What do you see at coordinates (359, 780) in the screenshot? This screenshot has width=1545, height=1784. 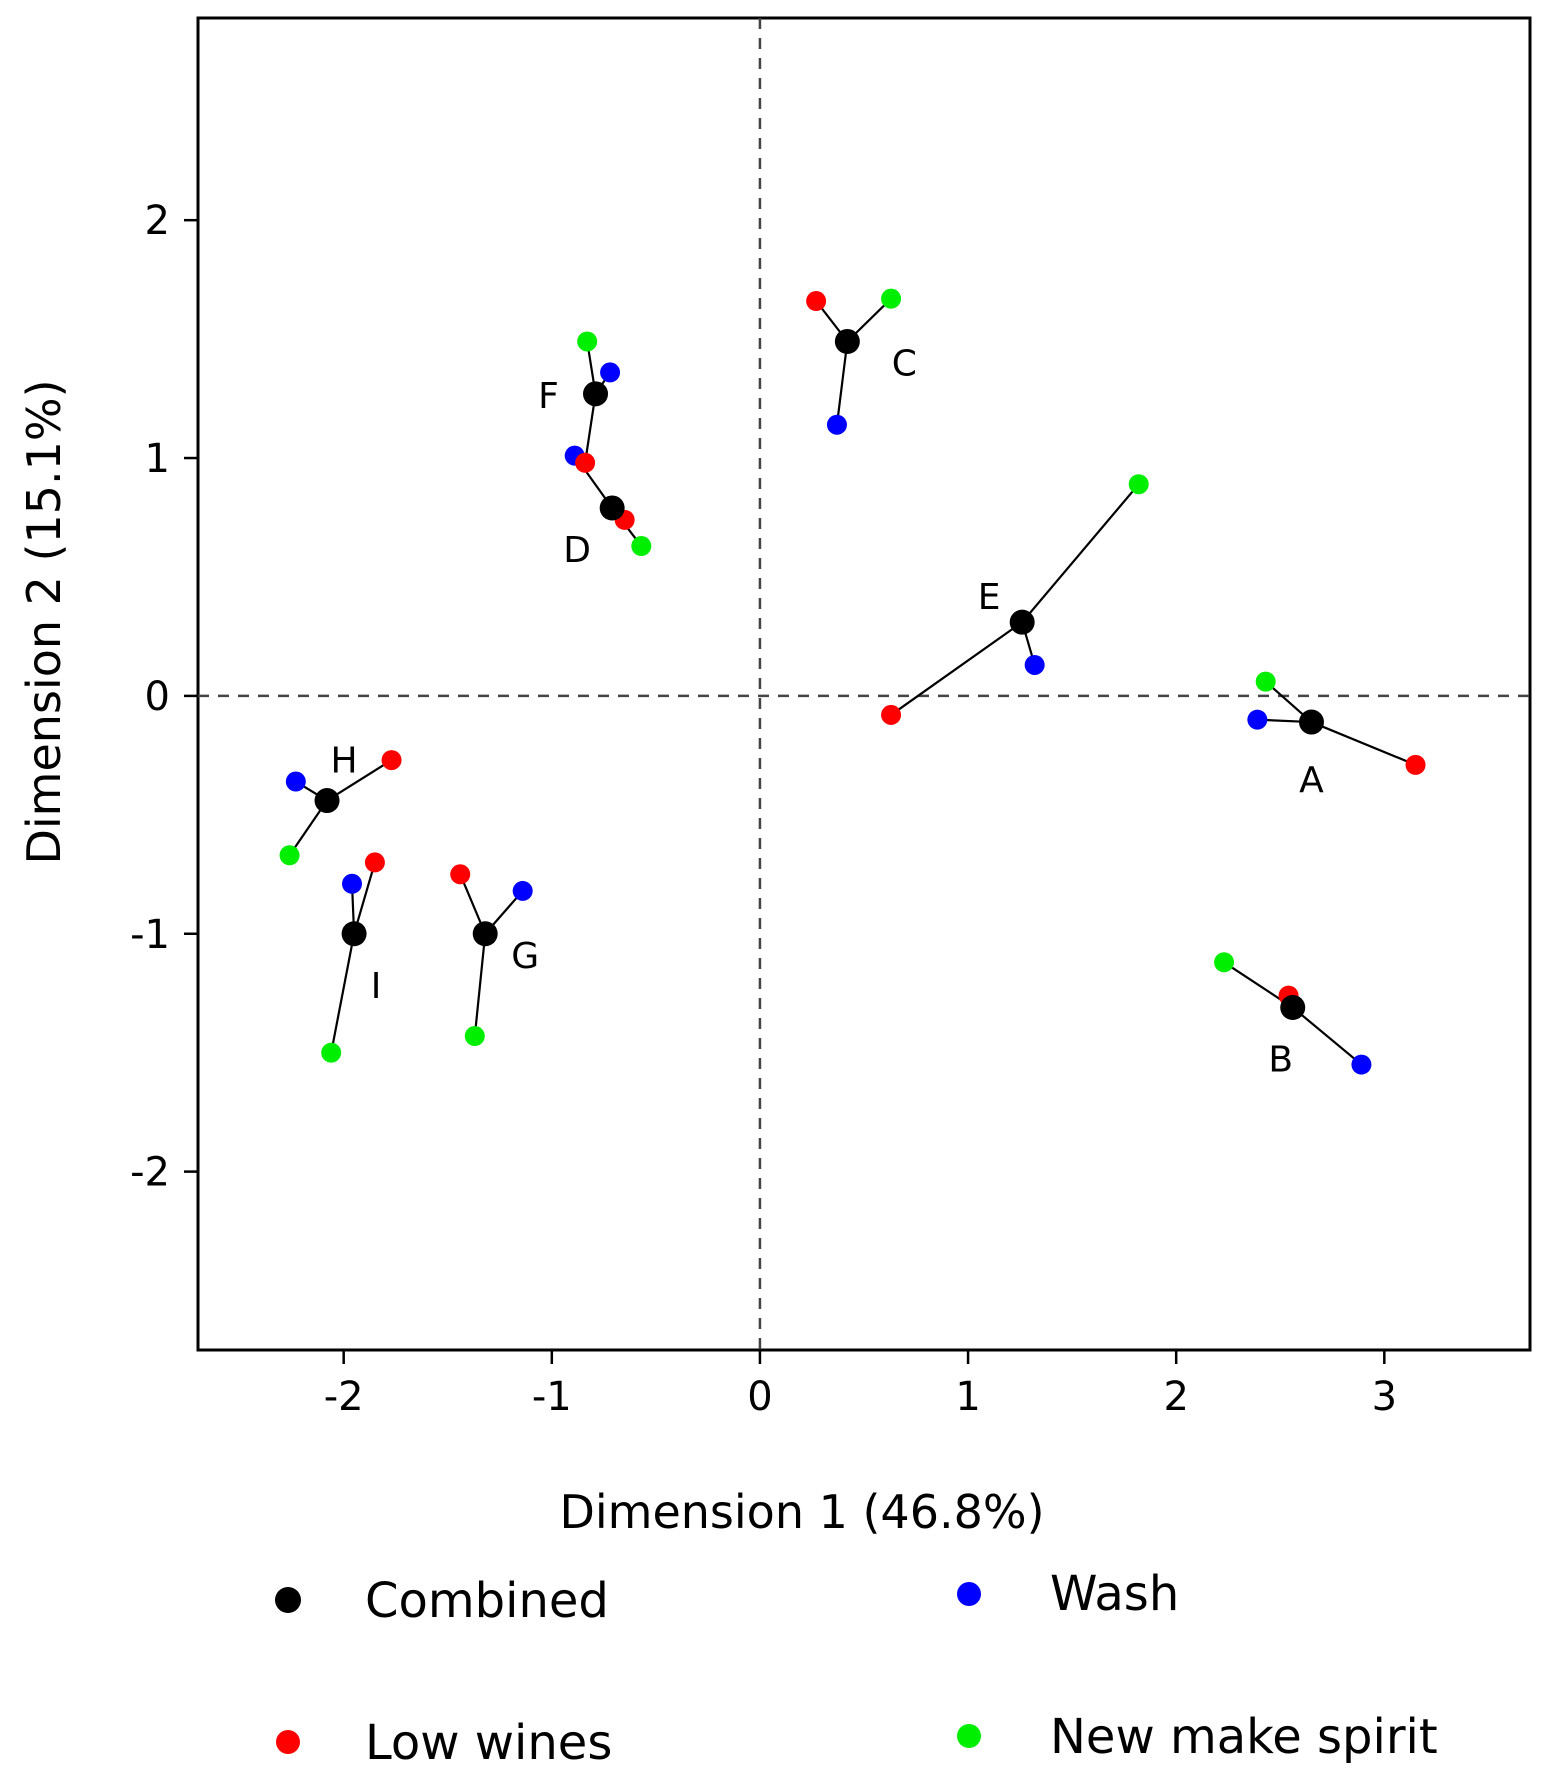 I see `connector-h` at bounding box center [359, 780].